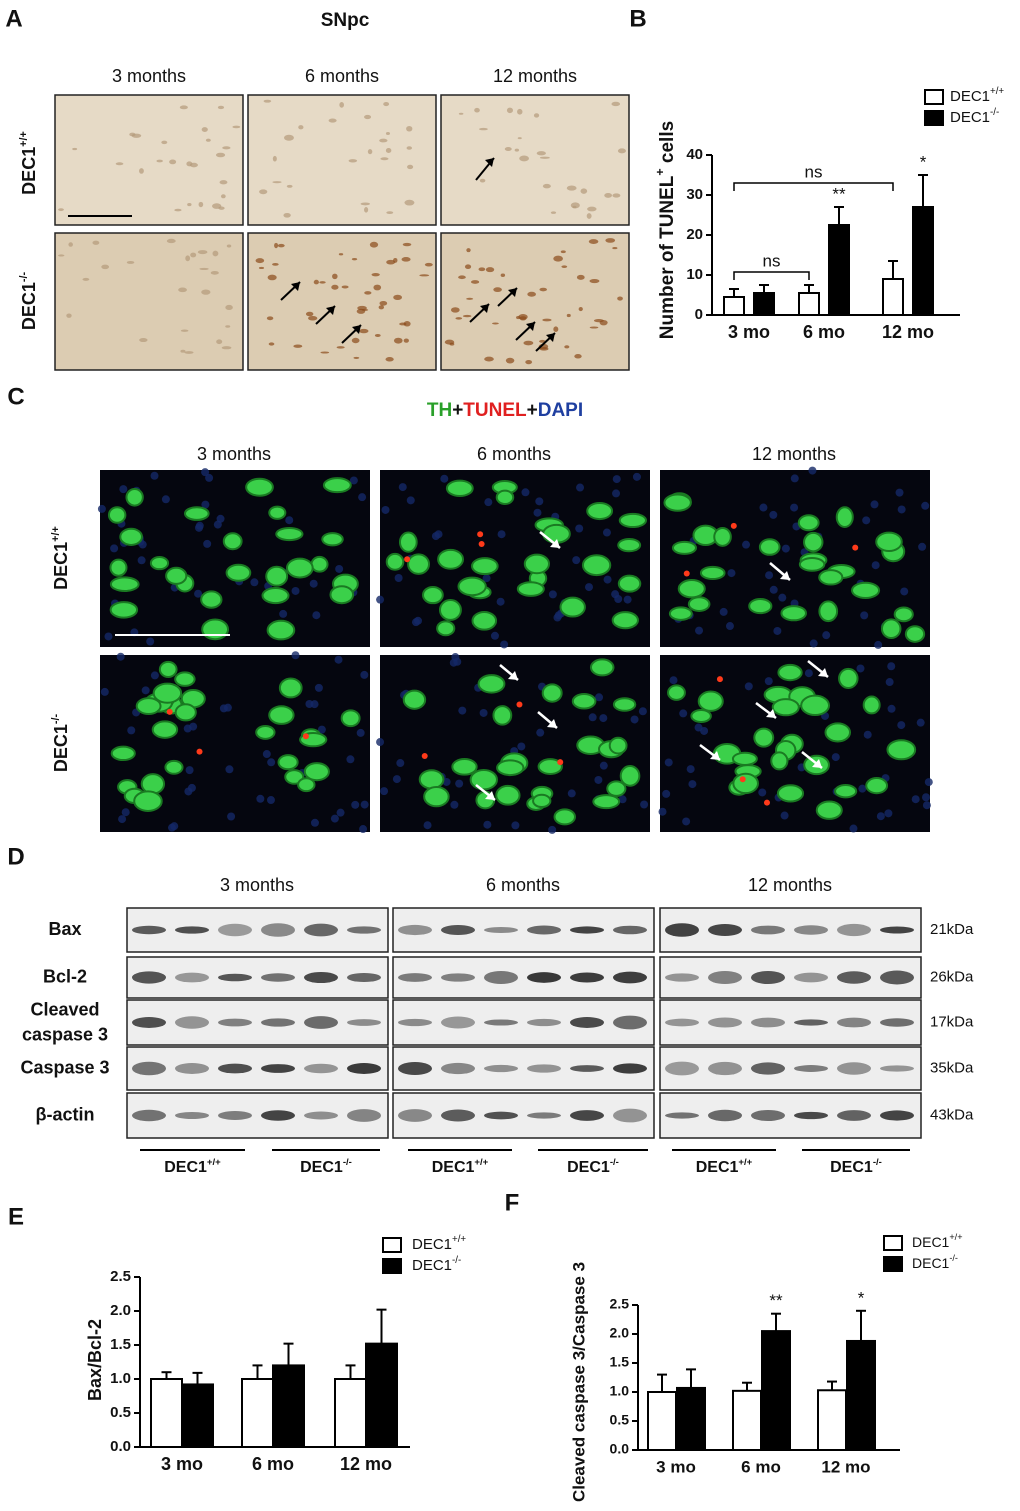  Describe the element at coordinates (65, 1034) in the screenshot. I see `row-label: caspase 3` at that location.